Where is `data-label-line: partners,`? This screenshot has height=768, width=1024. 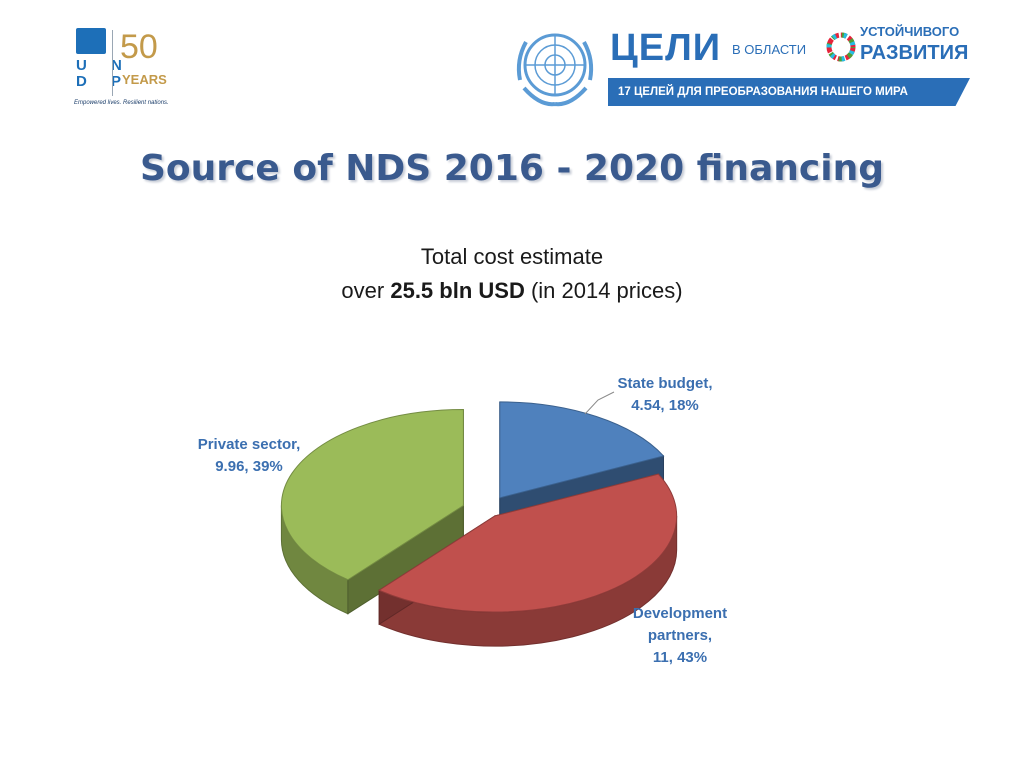 data-label-line: partners, is located at coordinates (680, 635).